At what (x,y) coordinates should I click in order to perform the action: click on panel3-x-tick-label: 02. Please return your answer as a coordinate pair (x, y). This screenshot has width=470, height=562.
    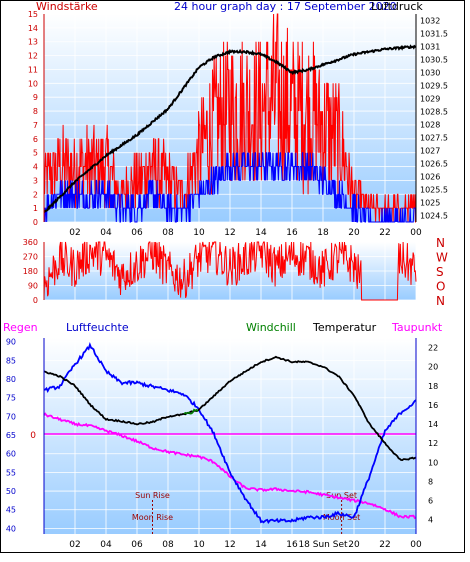
    Looking at the image, I should click on (74, 545).